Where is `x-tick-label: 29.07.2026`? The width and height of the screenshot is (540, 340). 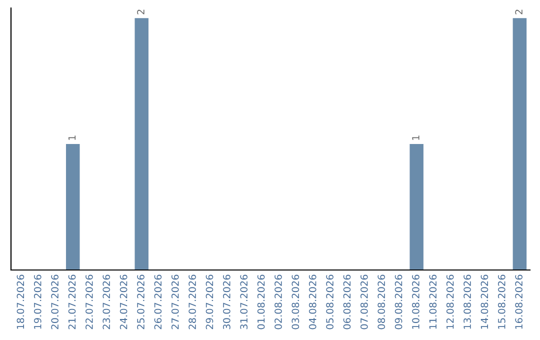
x-tick-label: 29.07.2026 is located at coordinates (210, 302).